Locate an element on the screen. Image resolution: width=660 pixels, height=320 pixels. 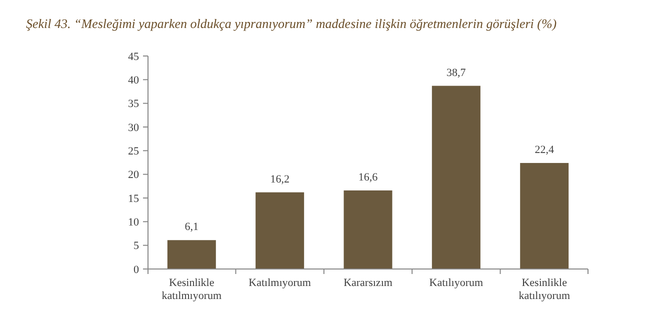
x-tick-label: Kesinlikle katılmıyorum is located at coordinates (192, 289).